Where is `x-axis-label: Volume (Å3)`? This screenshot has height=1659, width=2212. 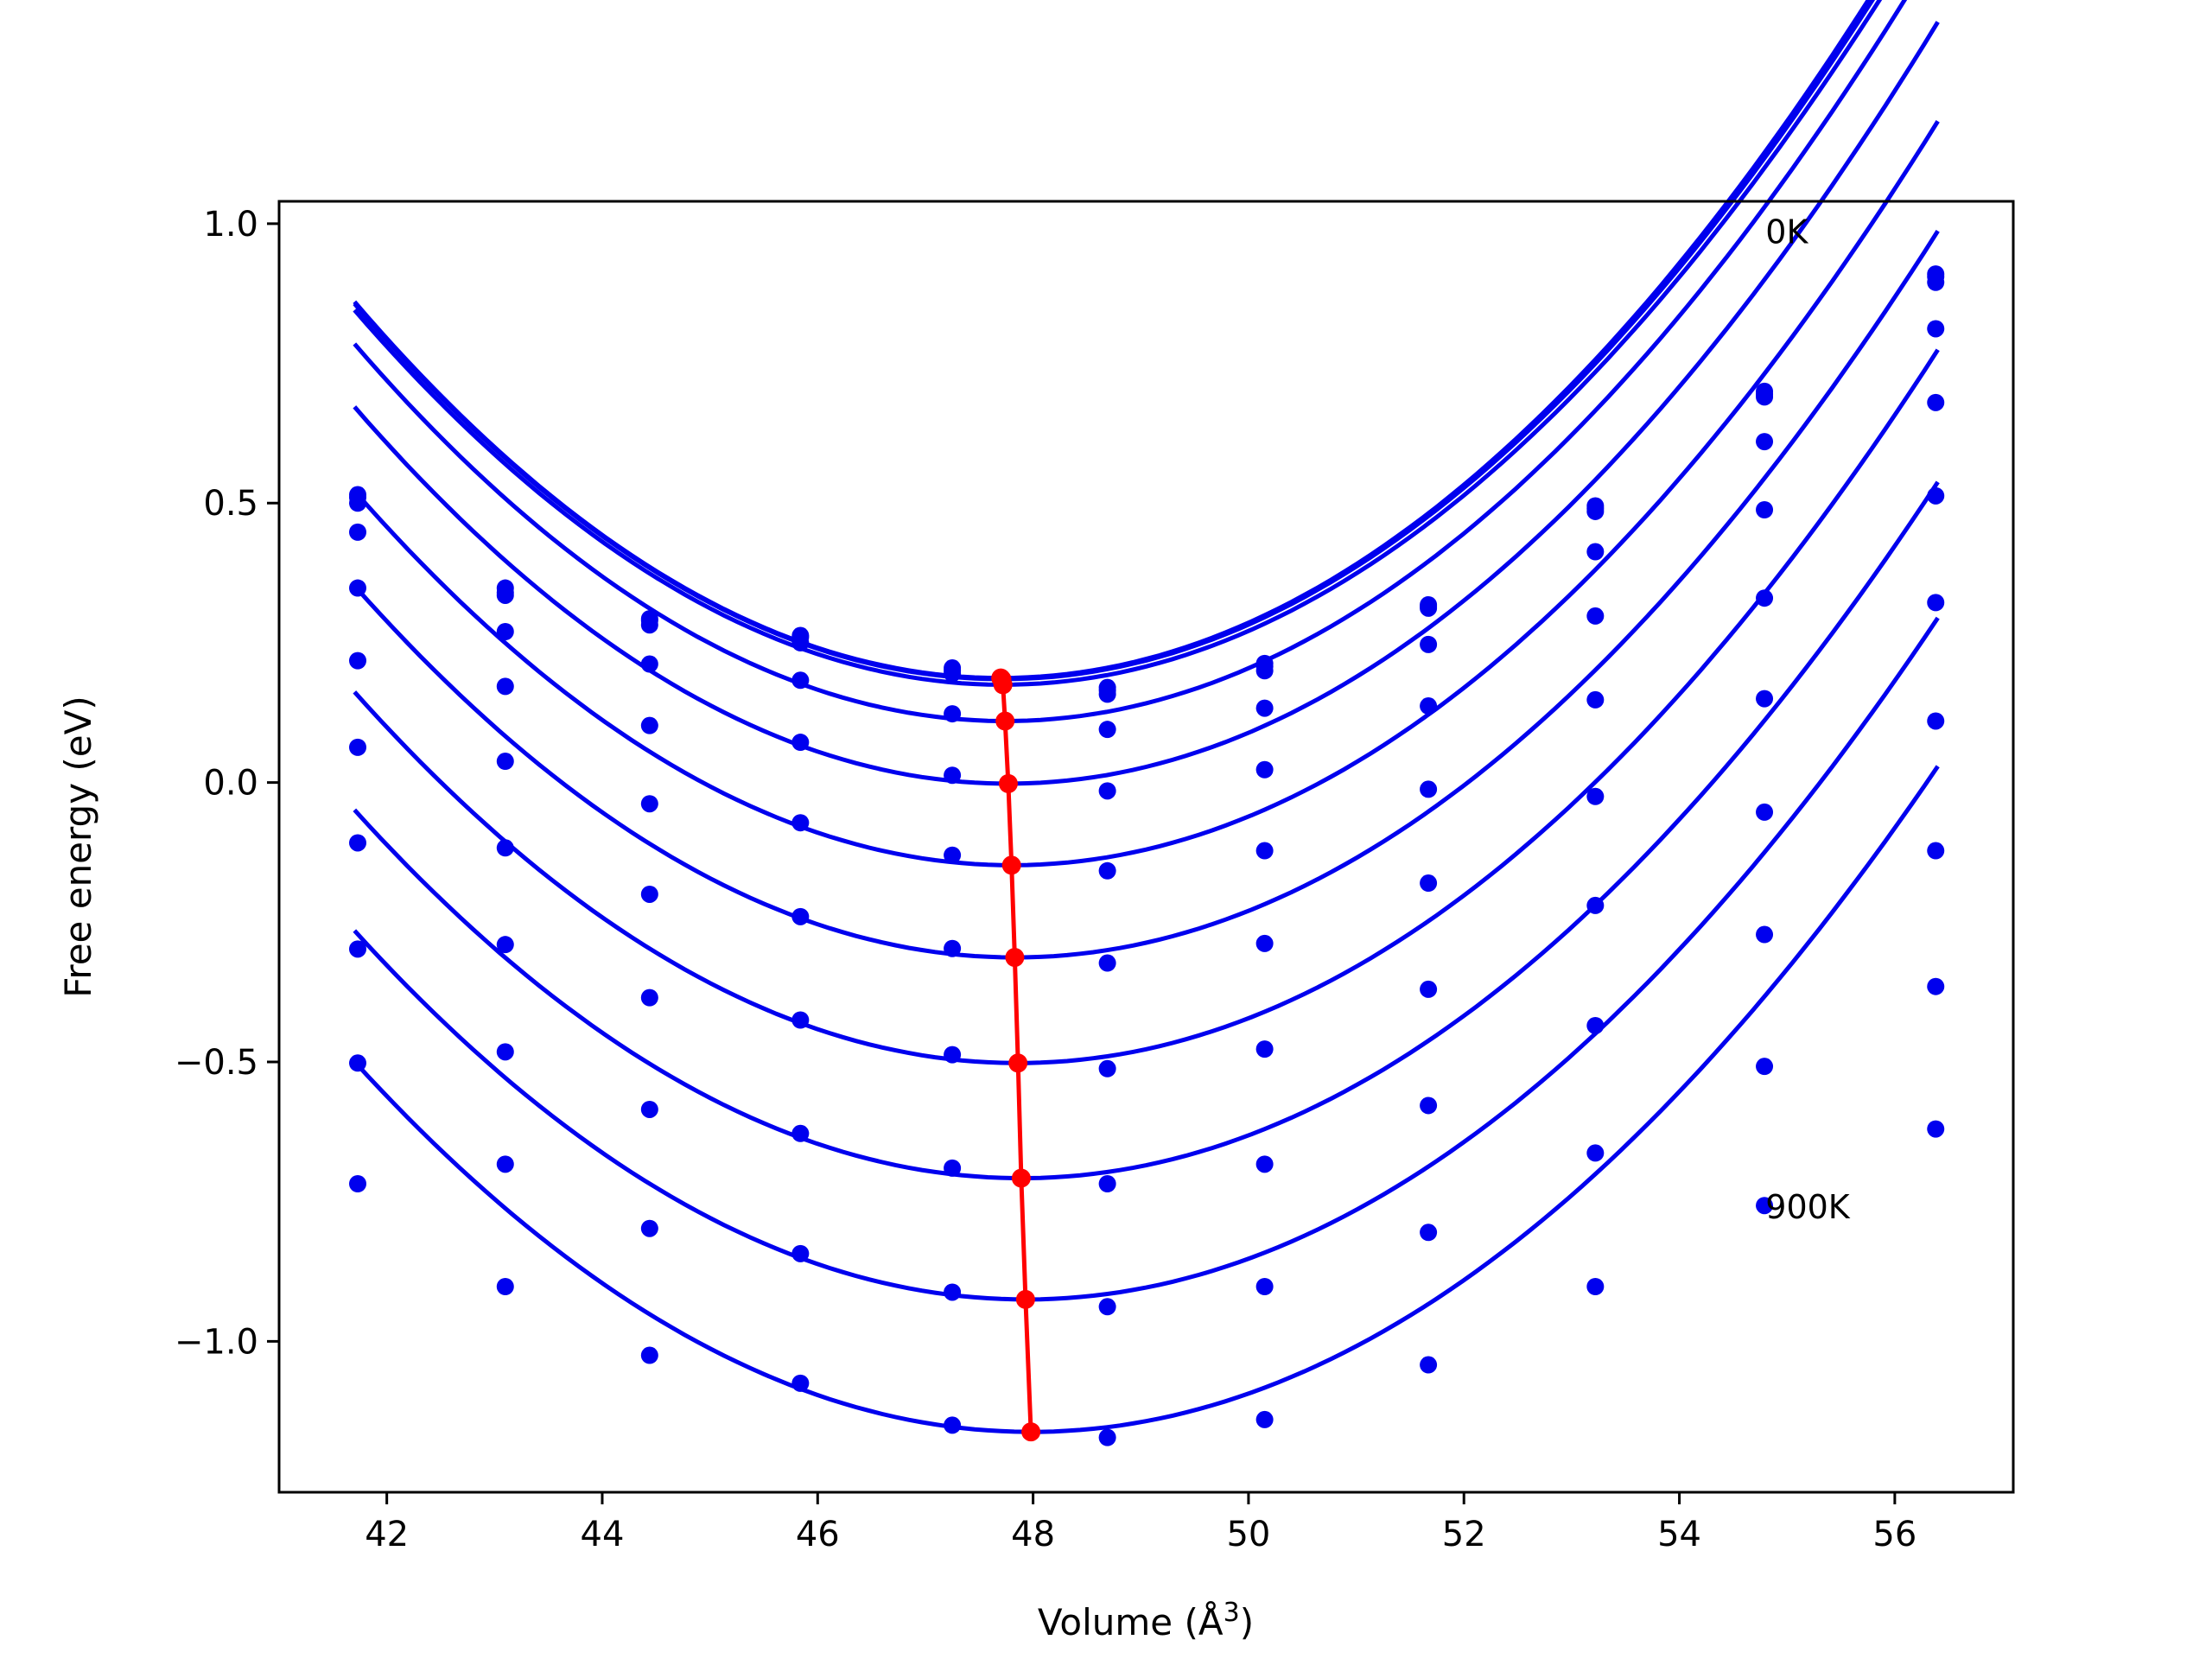 x-axis-label: Volume (Å3) is located at coordinates (1146, 1620).